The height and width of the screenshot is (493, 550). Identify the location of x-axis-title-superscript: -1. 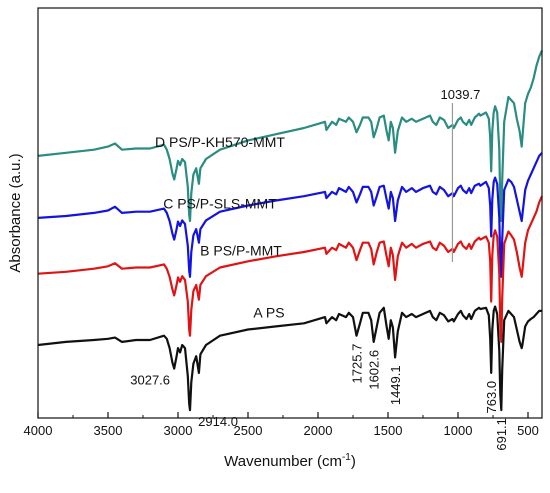
(346, 457).